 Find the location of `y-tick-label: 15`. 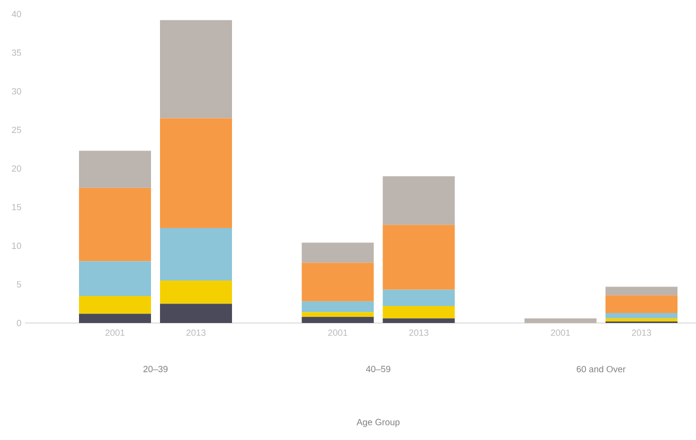

y-tick-label: 15 is located at coordinates (17, 207).